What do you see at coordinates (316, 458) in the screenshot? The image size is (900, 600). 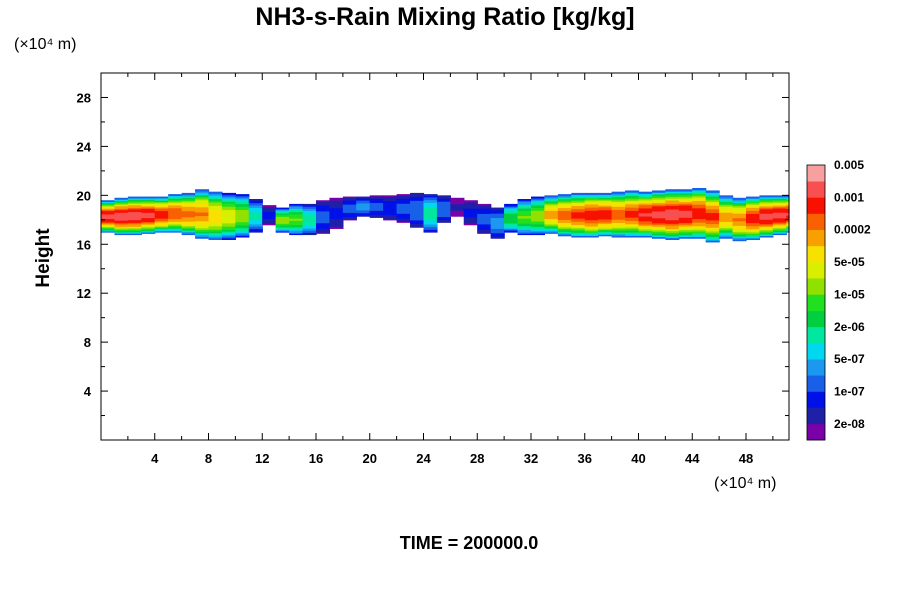 I see `x-tick-label: 16` at bounding box center [316, 458].